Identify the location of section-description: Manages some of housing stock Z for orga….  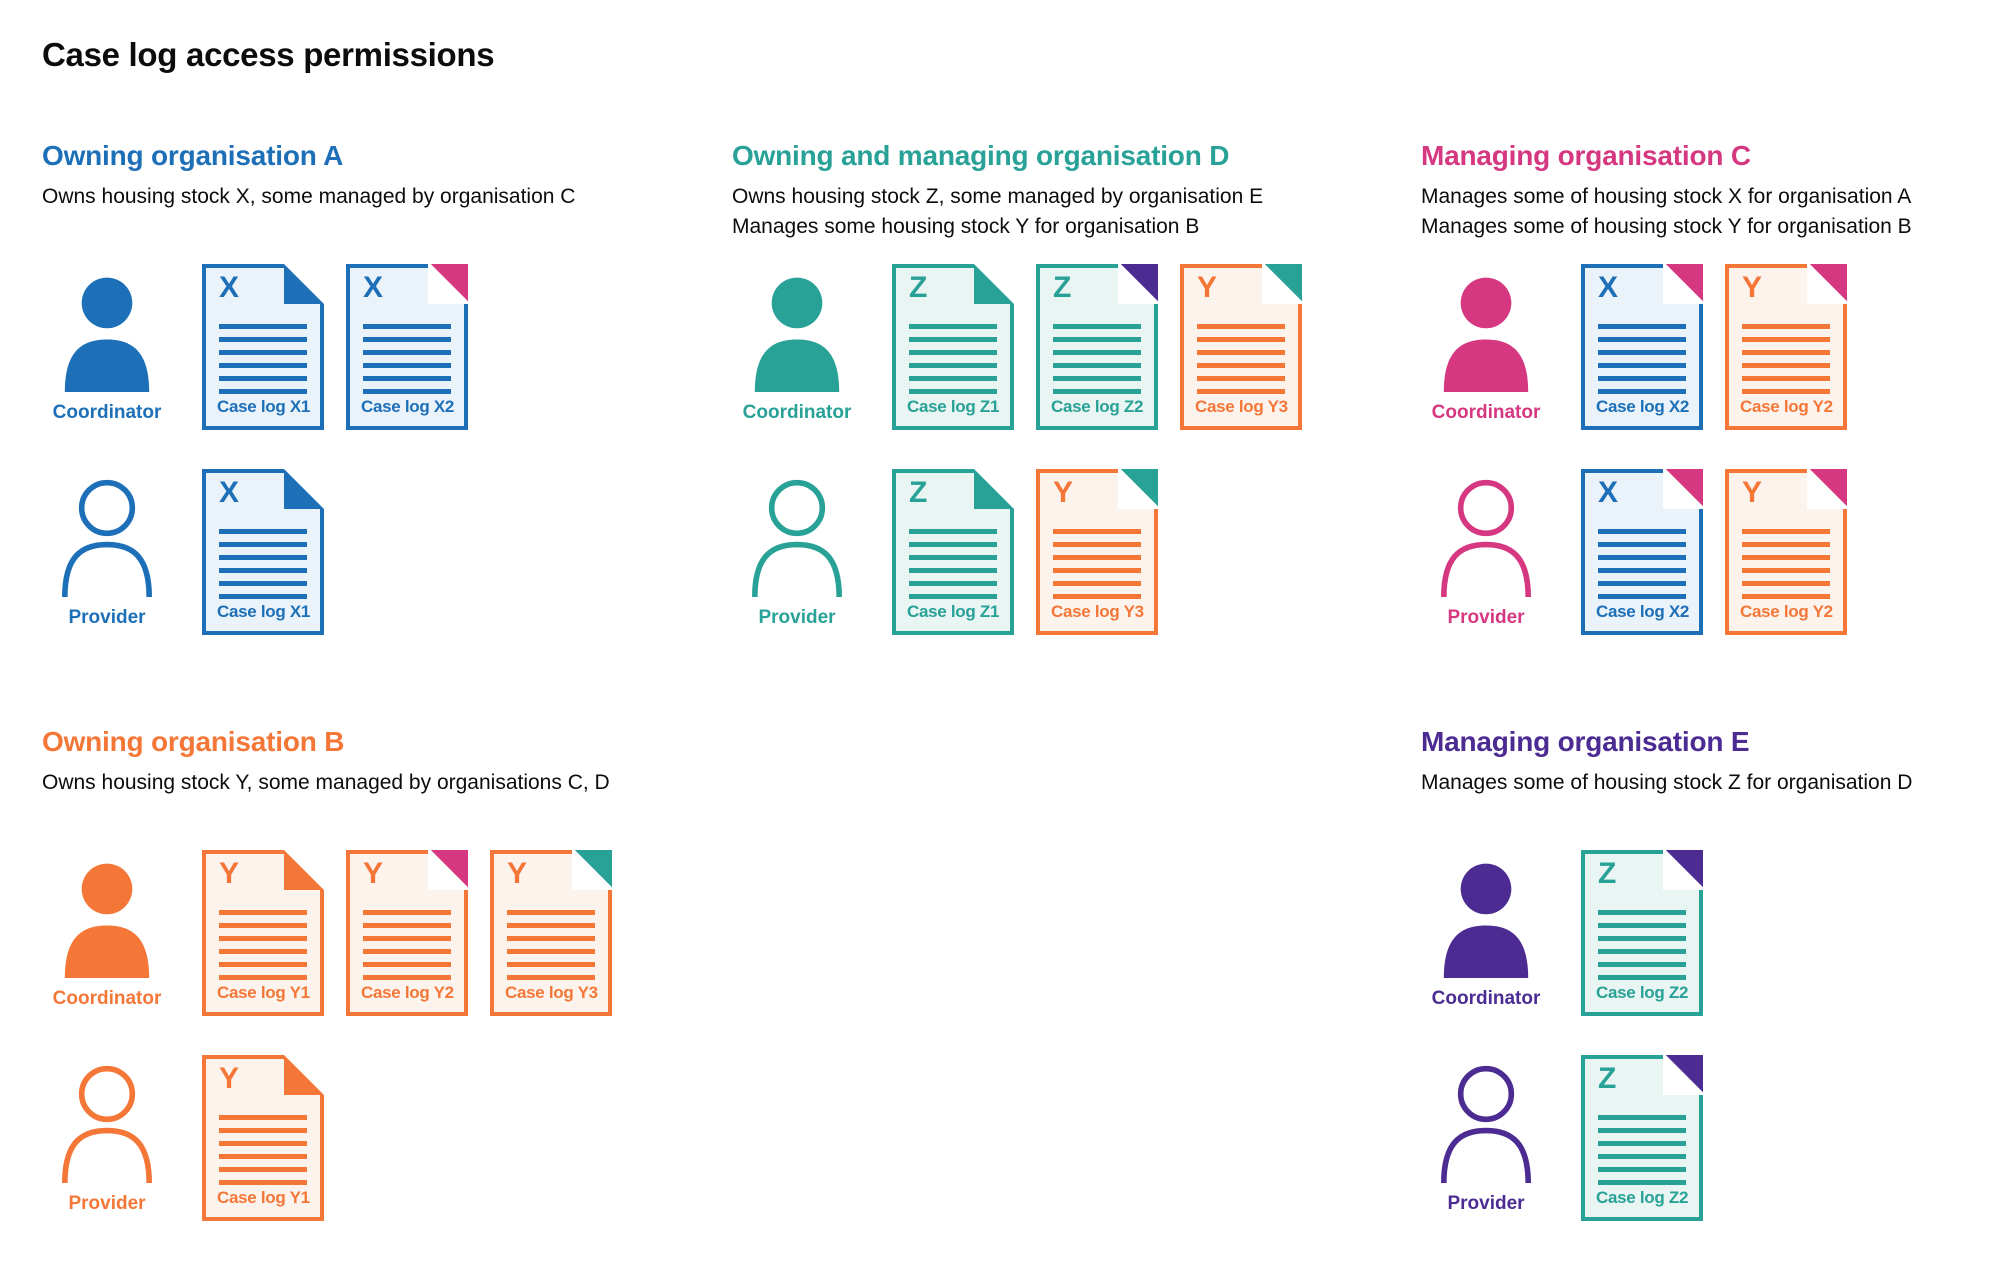
(1708, 798).